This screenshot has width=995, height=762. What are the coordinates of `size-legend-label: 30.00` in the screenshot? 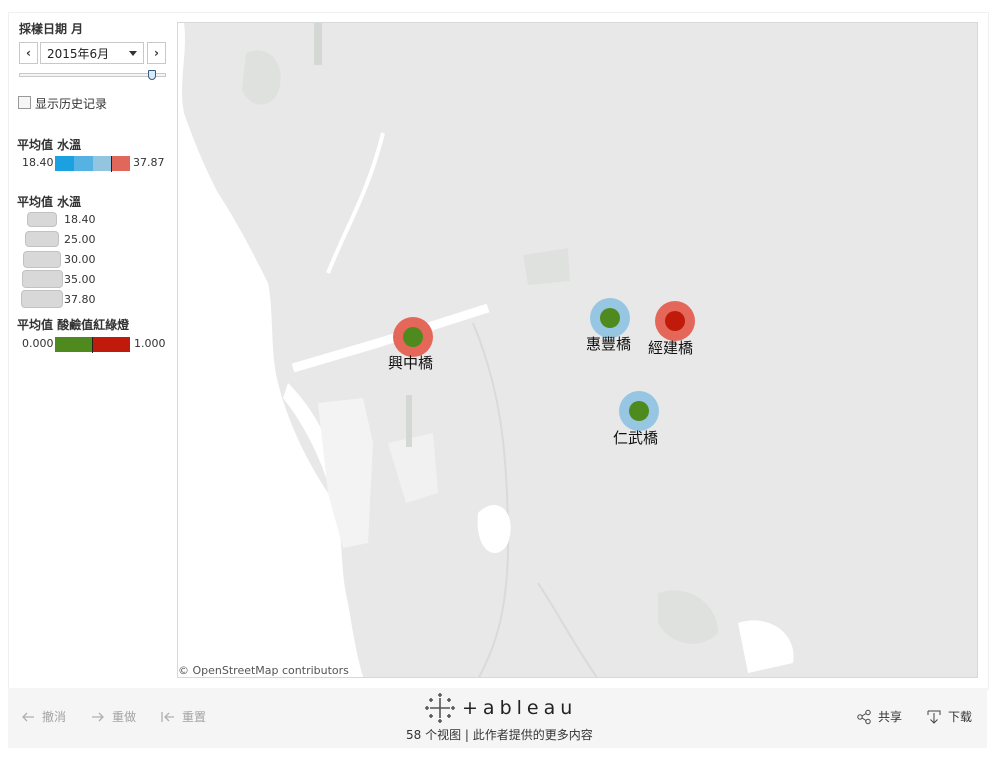 It's located at (80, 259).